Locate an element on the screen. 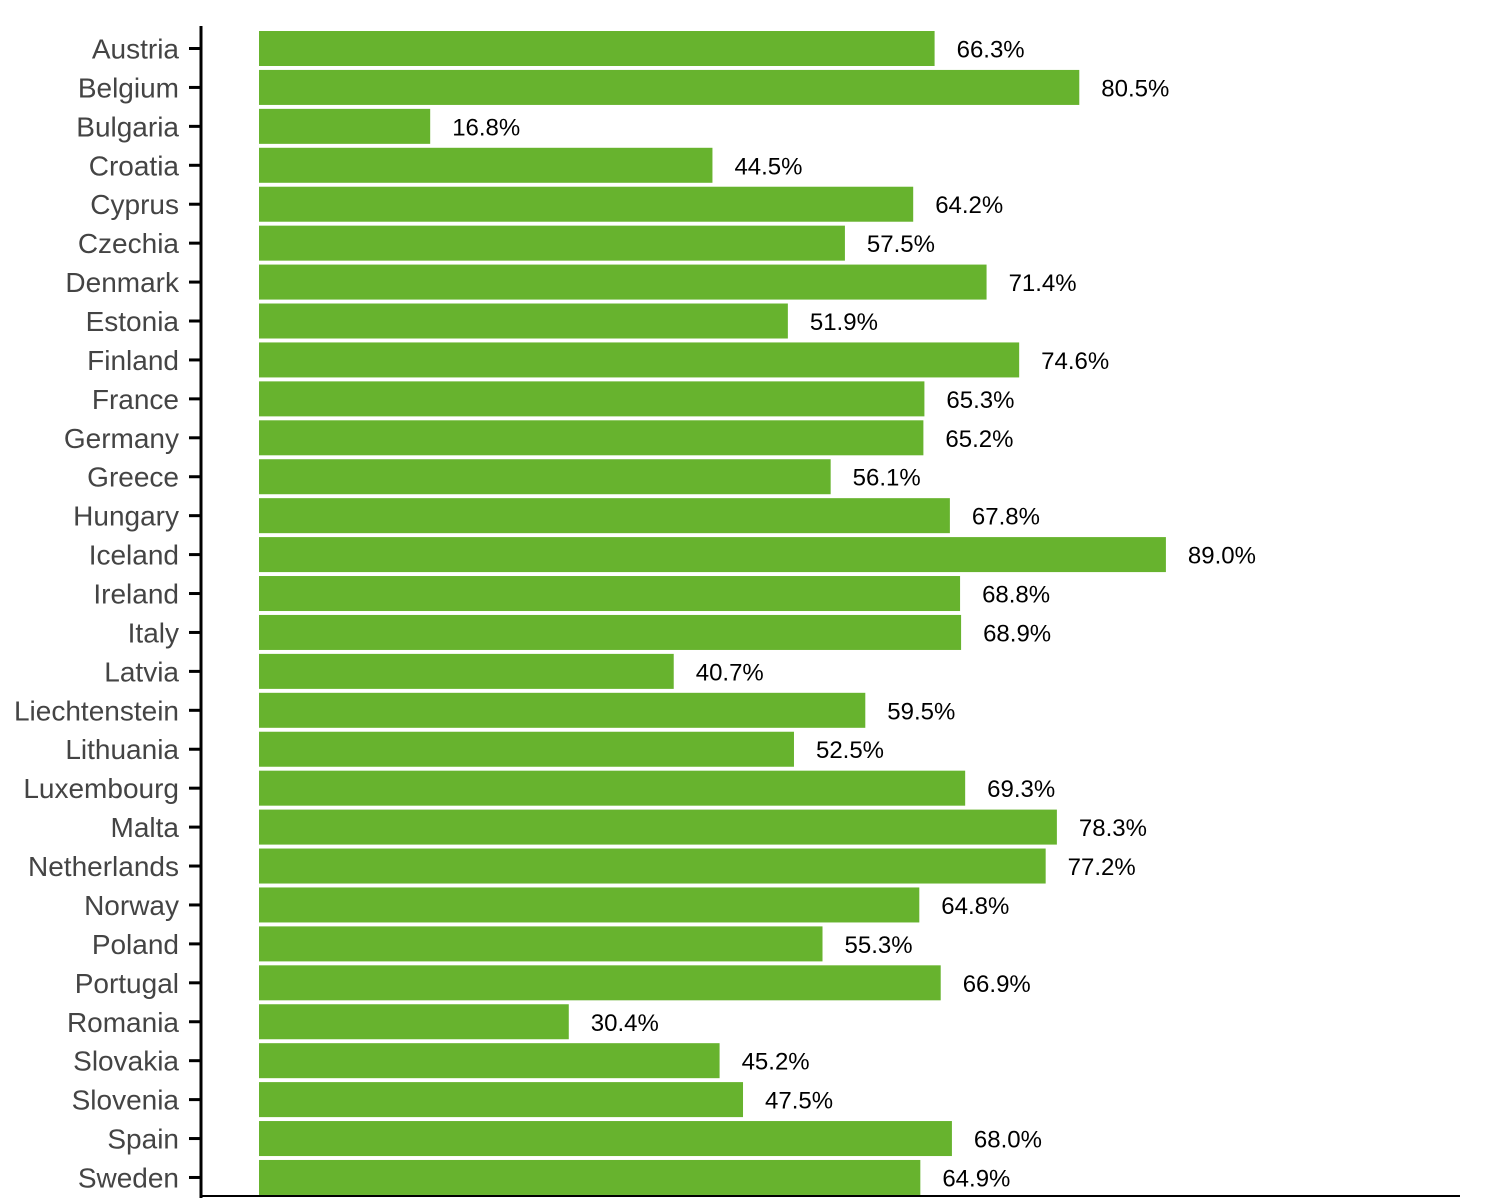  category-label-romania: Romania is located at coordinates (123, 1022).